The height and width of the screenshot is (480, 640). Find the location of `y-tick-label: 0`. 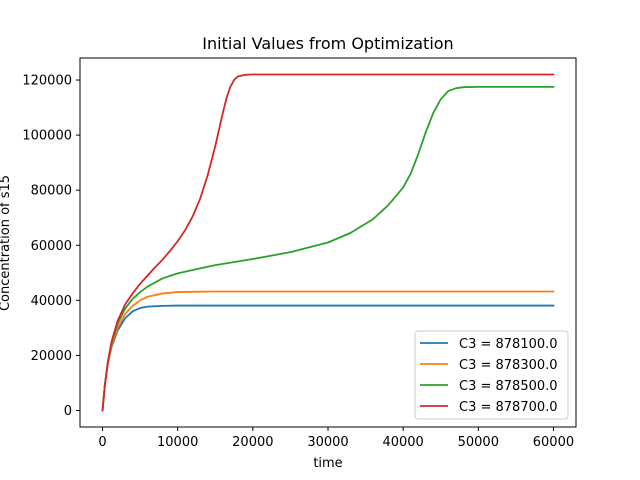

y-tick-label: 0 is located at coordinates (68, 411).